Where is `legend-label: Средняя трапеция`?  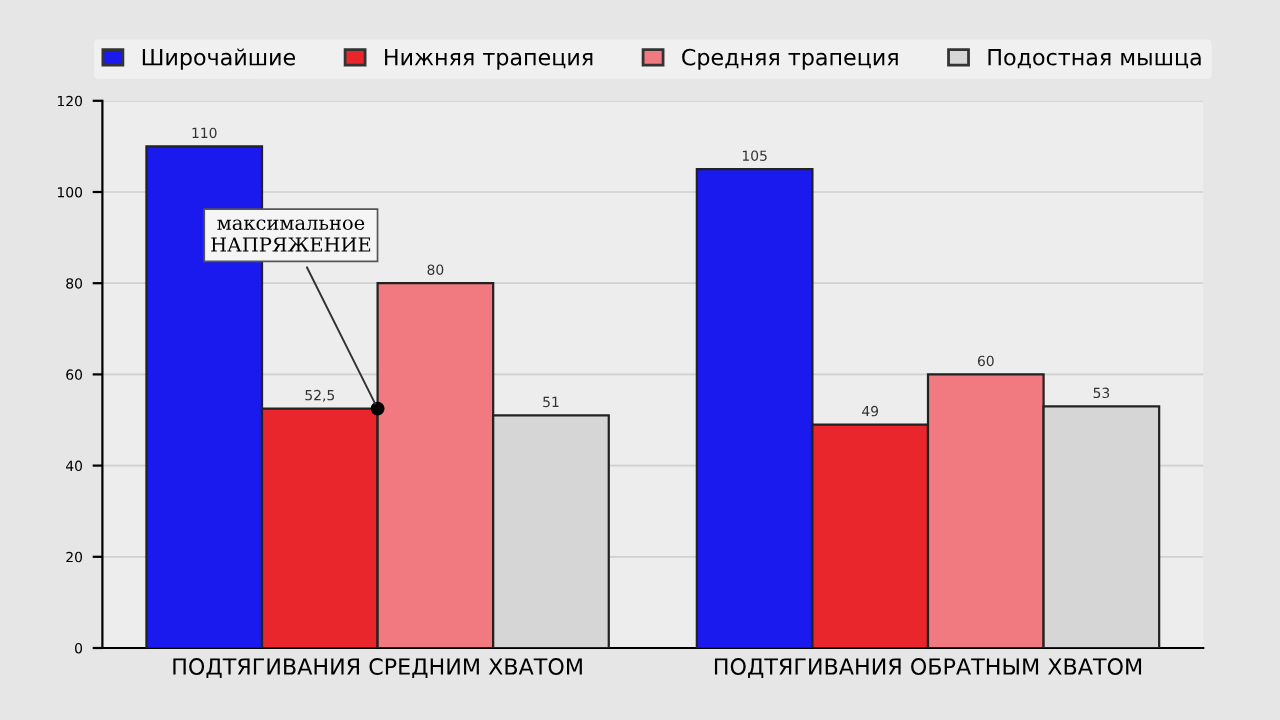 legend-label: Средняя трапеция is located at coordinates (790, 59).